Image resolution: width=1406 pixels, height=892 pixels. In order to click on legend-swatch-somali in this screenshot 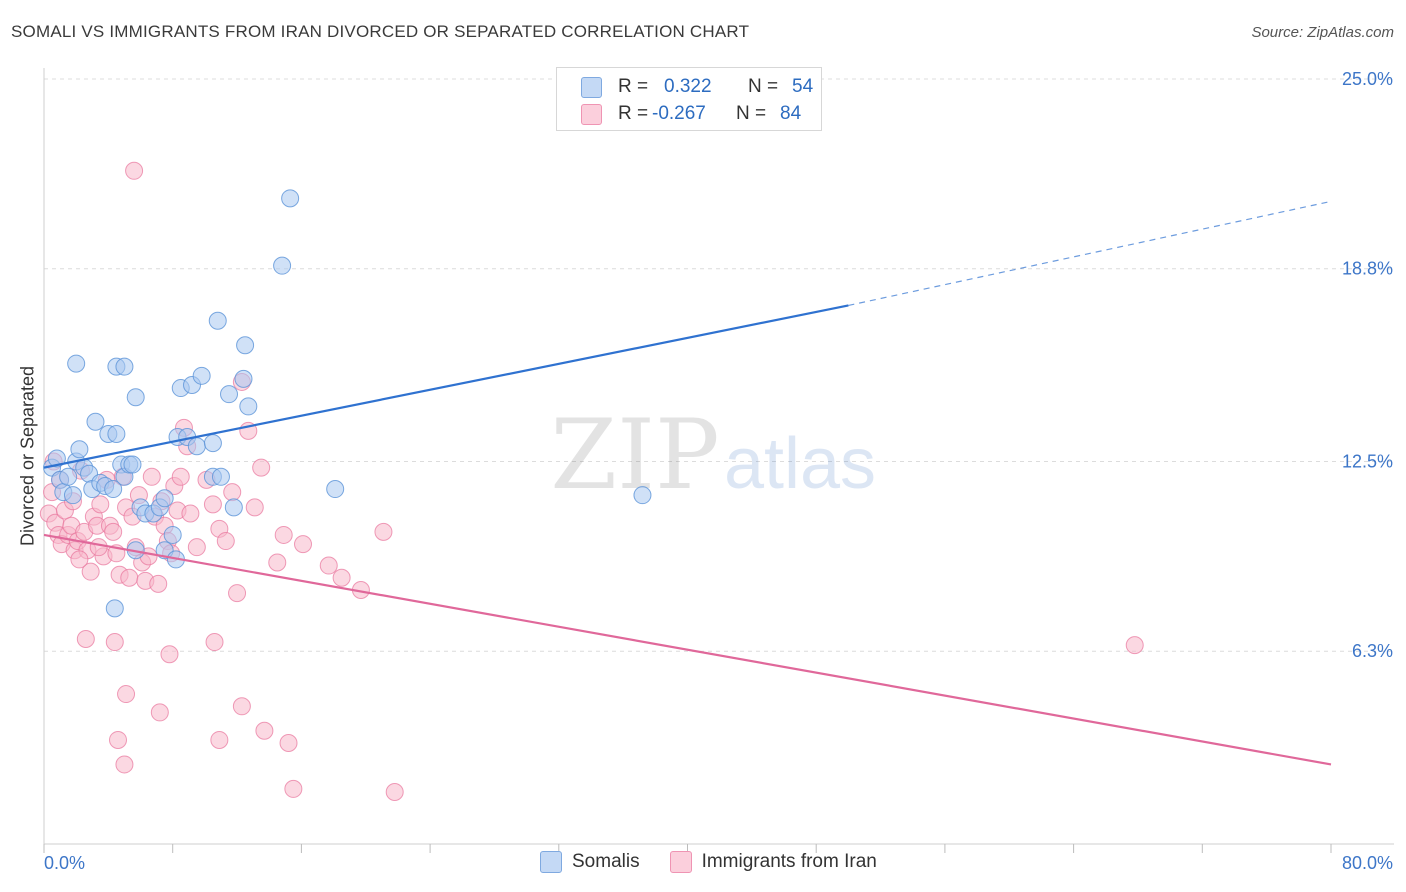, I will do `click(591, 87)`.